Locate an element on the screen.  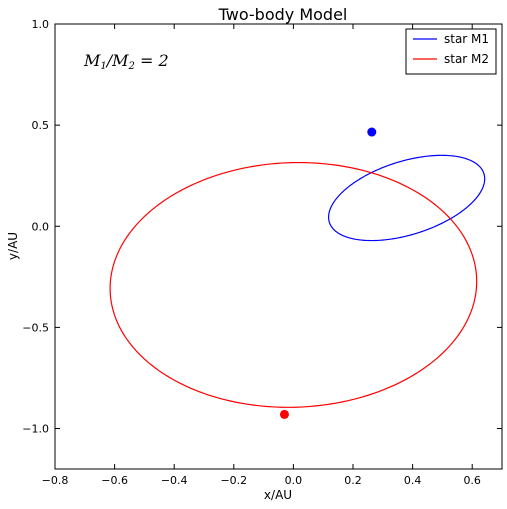
legend-label-1: star M1 is located at coordinates (466, 39).